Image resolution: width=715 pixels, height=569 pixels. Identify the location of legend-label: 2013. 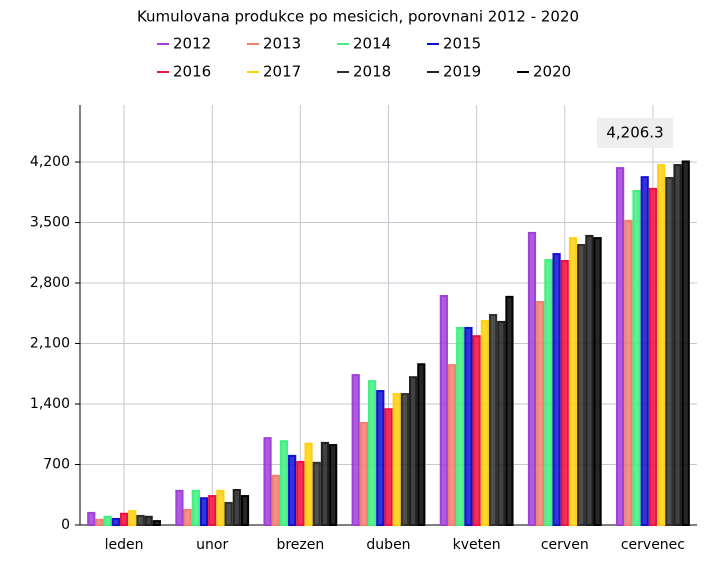
(282, 44).